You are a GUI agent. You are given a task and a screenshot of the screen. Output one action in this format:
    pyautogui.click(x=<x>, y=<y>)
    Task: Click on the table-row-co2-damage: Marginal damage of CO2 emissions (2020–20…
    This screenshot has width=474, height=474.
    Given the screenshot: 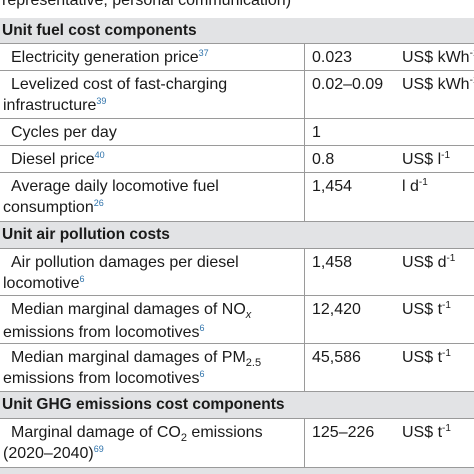 What is the action you would take?
    pyautogui.click(x=237, y=443)
    